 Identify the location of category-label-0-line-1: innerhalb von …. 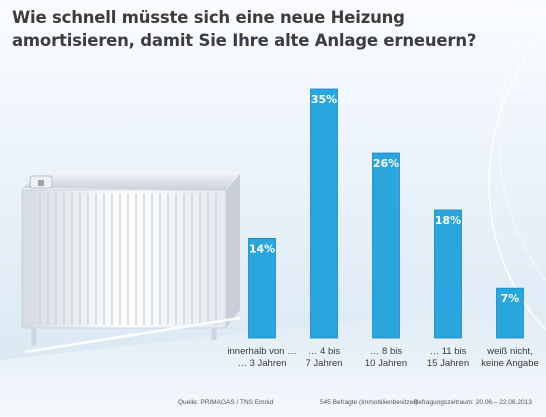
(261, 351).